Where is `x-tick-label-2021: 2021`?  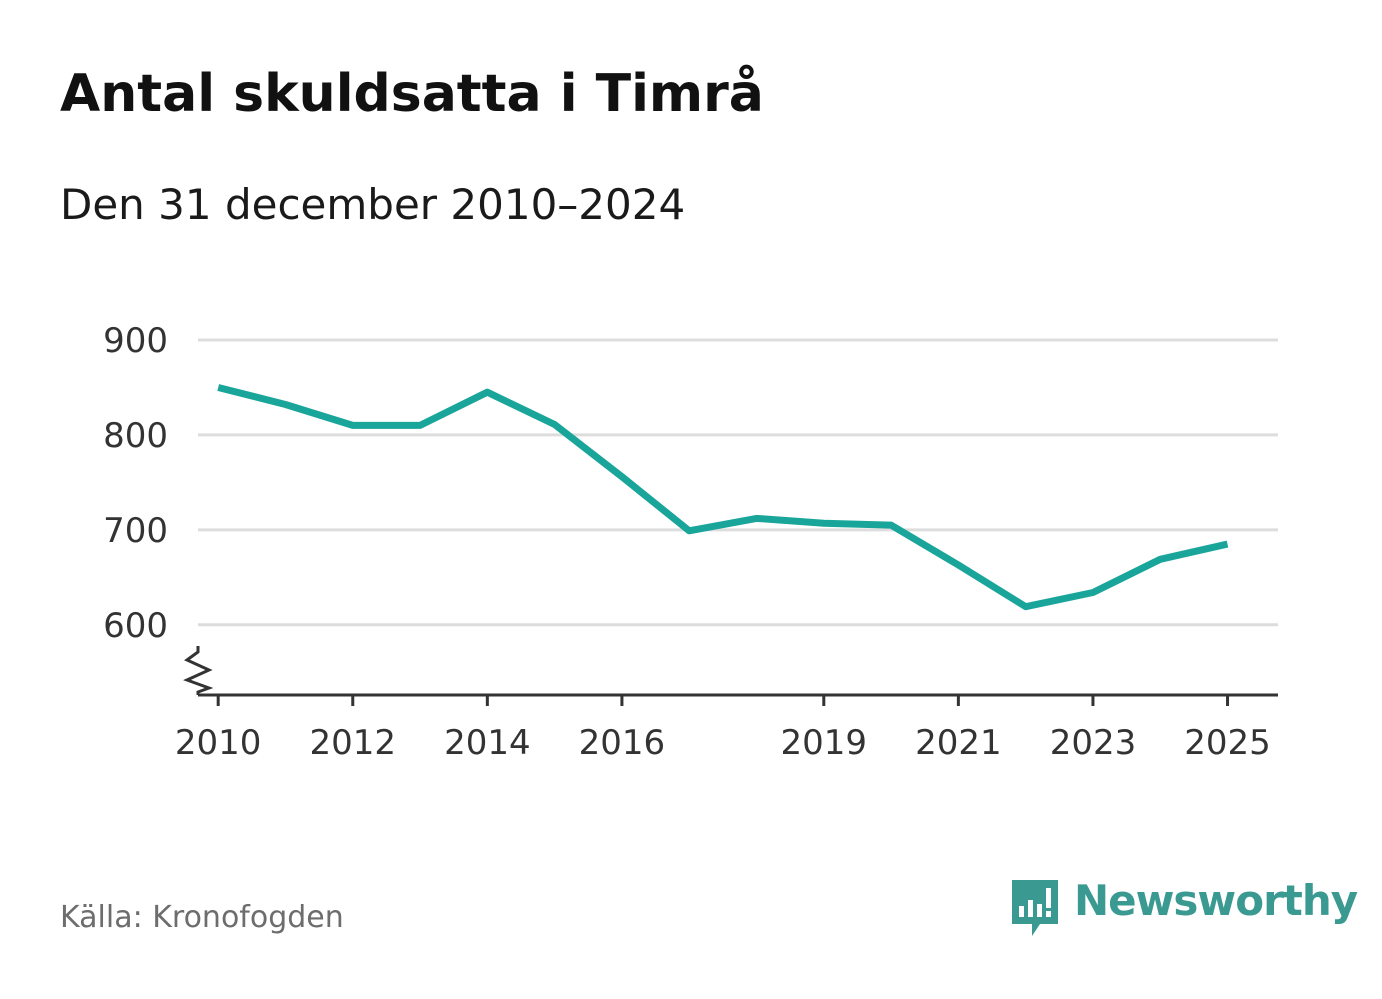
x-tick-label-2021: 2021 is located at coordinates (958, 743).